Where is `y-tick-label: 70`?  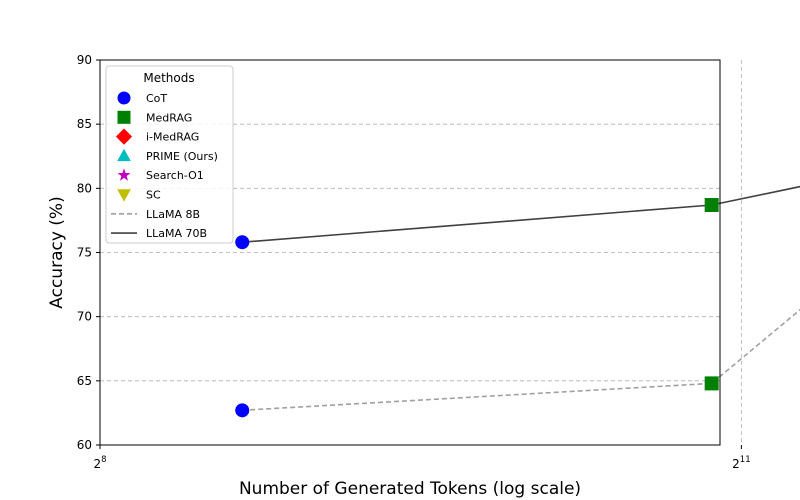
y-tick-label: 70 is located at coordinates (84, 317).